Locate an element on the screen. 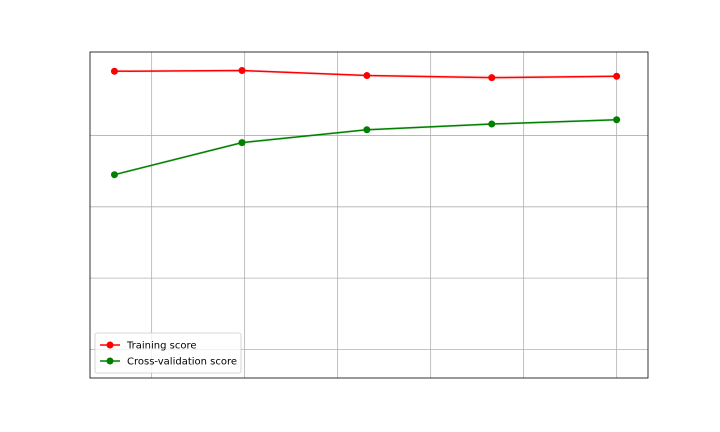  training-score-legend-marker is located at coordinates (110, 345).